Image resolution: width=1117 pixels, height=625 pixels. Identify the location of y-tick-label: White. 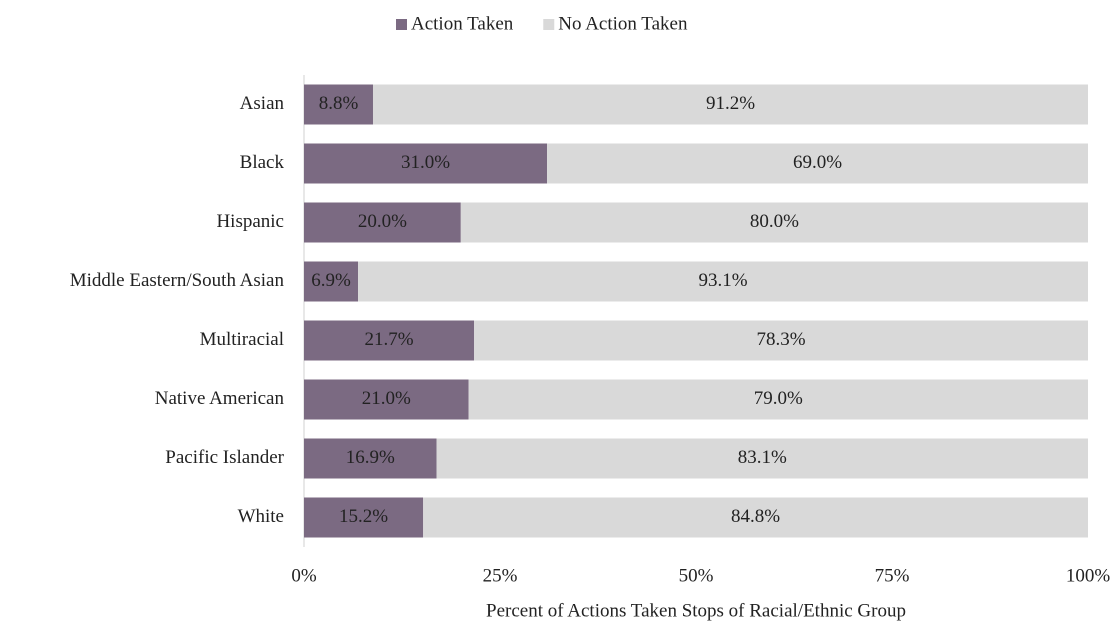
(261, 516).